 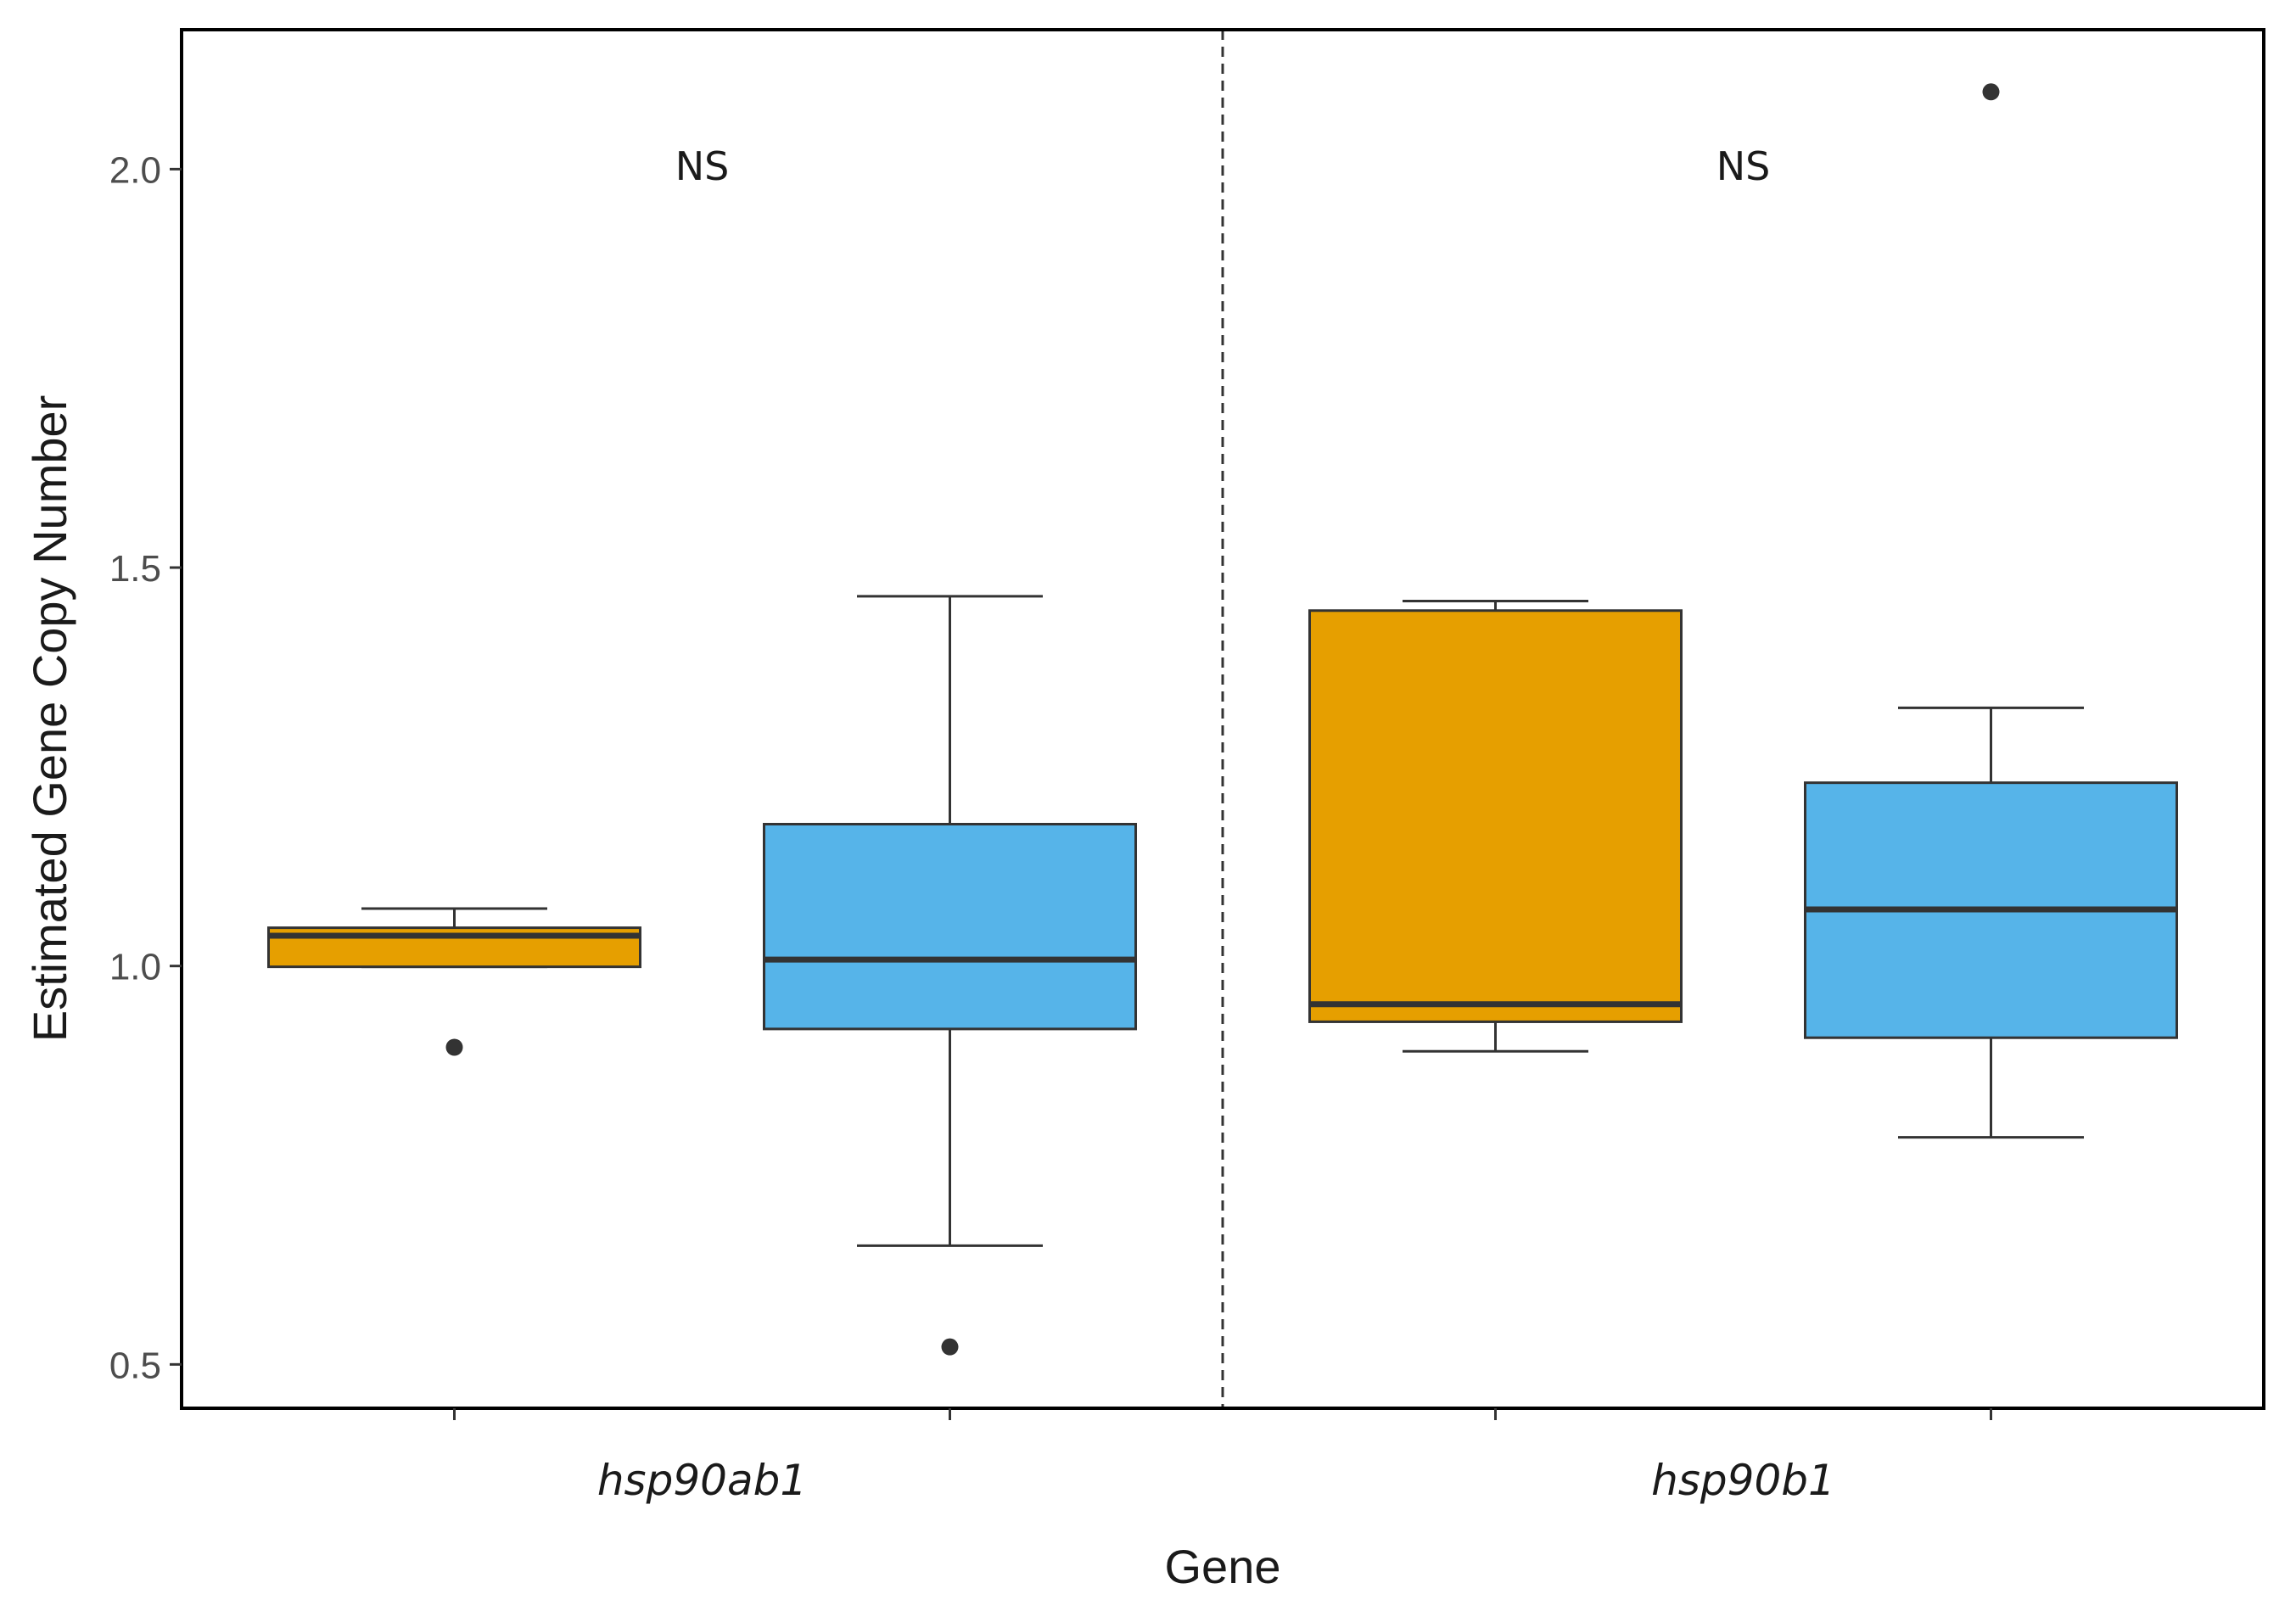 What do you see at coordinates (702, 166) in the screenshot?
I see `significance-label-hsp90ab1: NS` at bounding box center [702, 166].